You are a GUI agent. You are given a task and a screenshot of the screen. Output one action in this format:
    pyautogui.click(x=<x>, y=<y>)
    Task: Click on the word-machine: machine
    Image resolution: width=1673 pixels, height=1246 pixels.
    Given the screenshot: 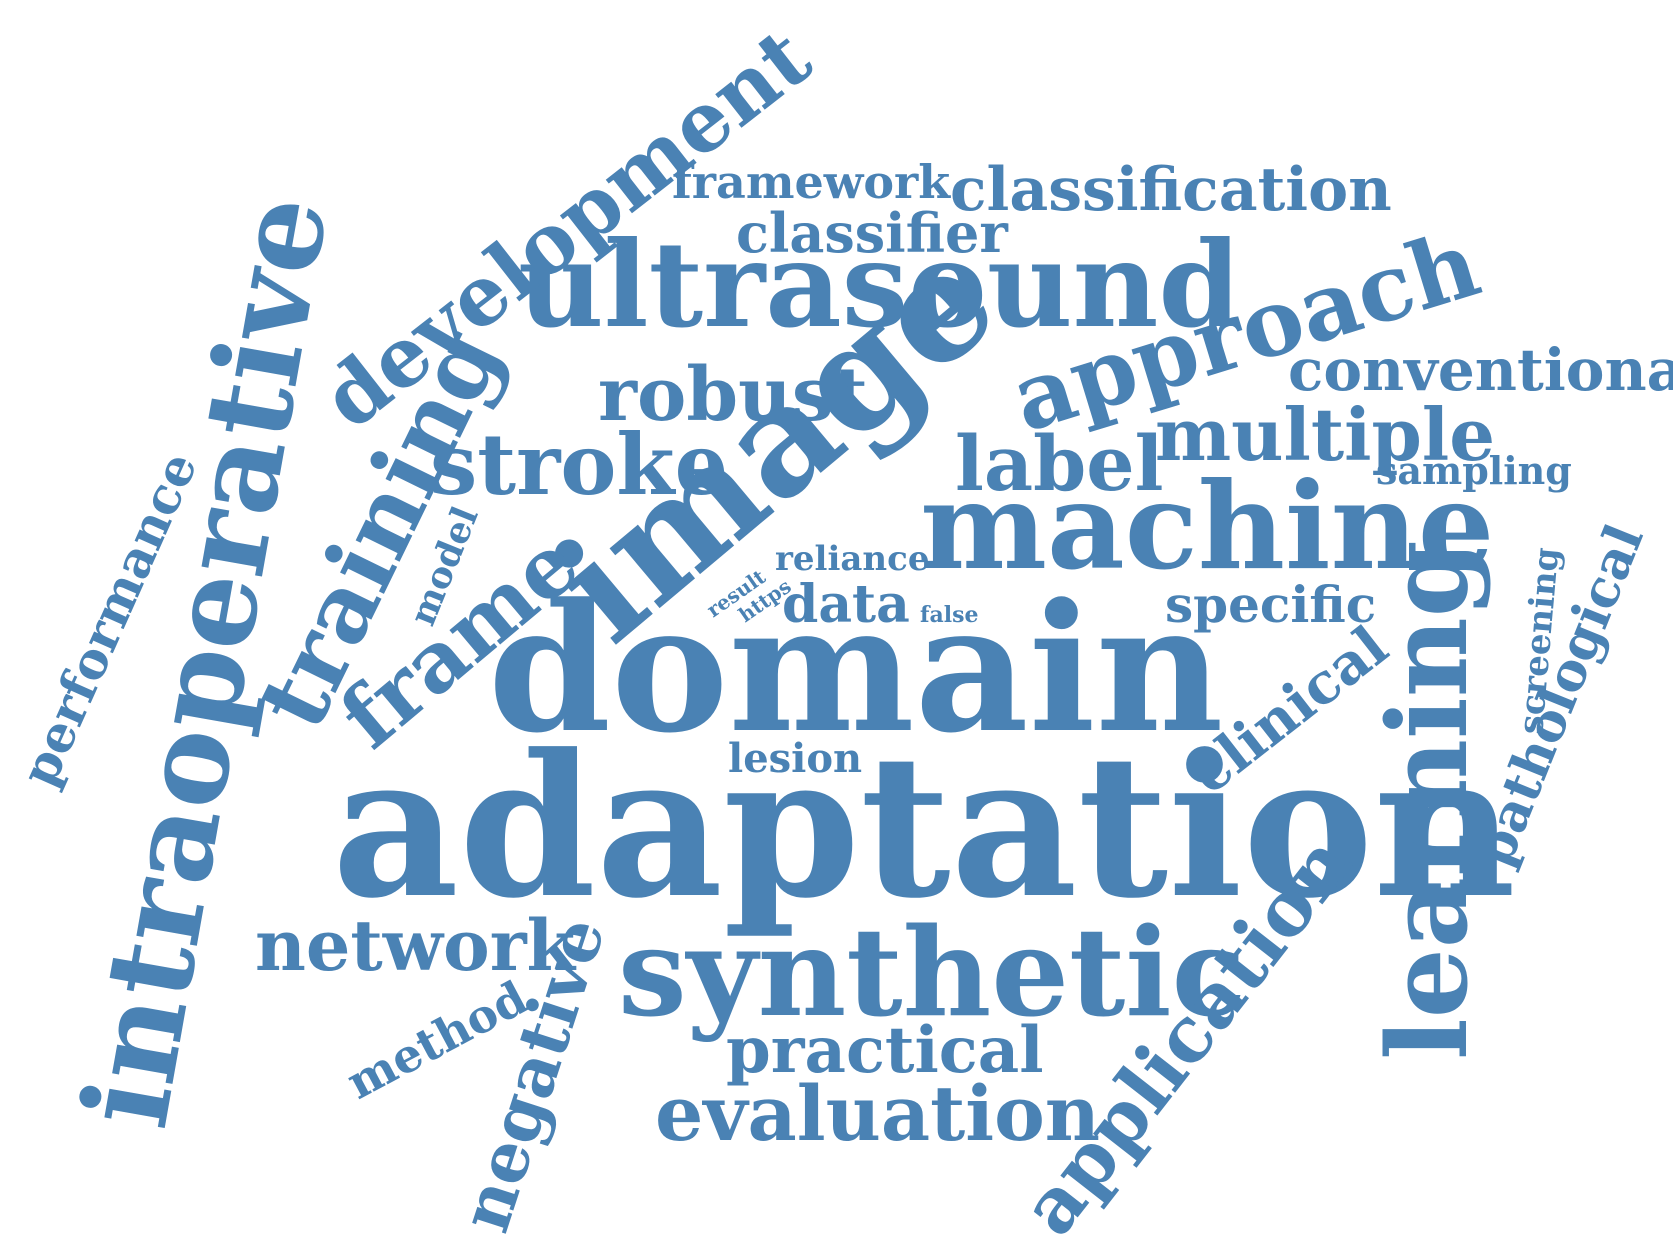 What is the action you would take?
    pyautogui.click(x=1207, y=526)
    